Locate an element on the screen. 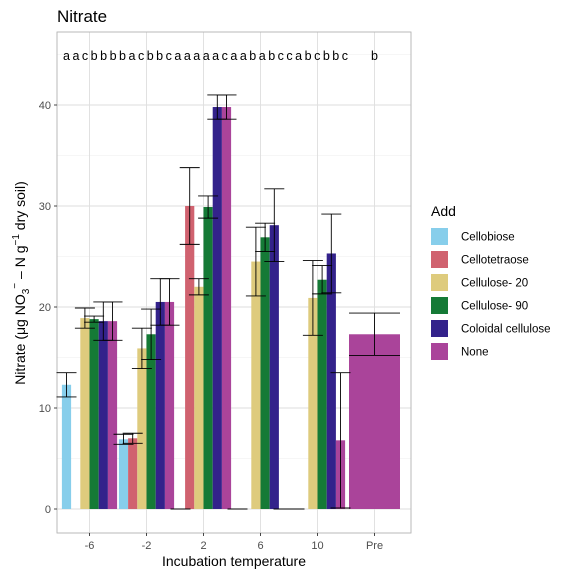  y-axis-title-part1: Nitrate (μg NO is located at coordinates (20, 339).